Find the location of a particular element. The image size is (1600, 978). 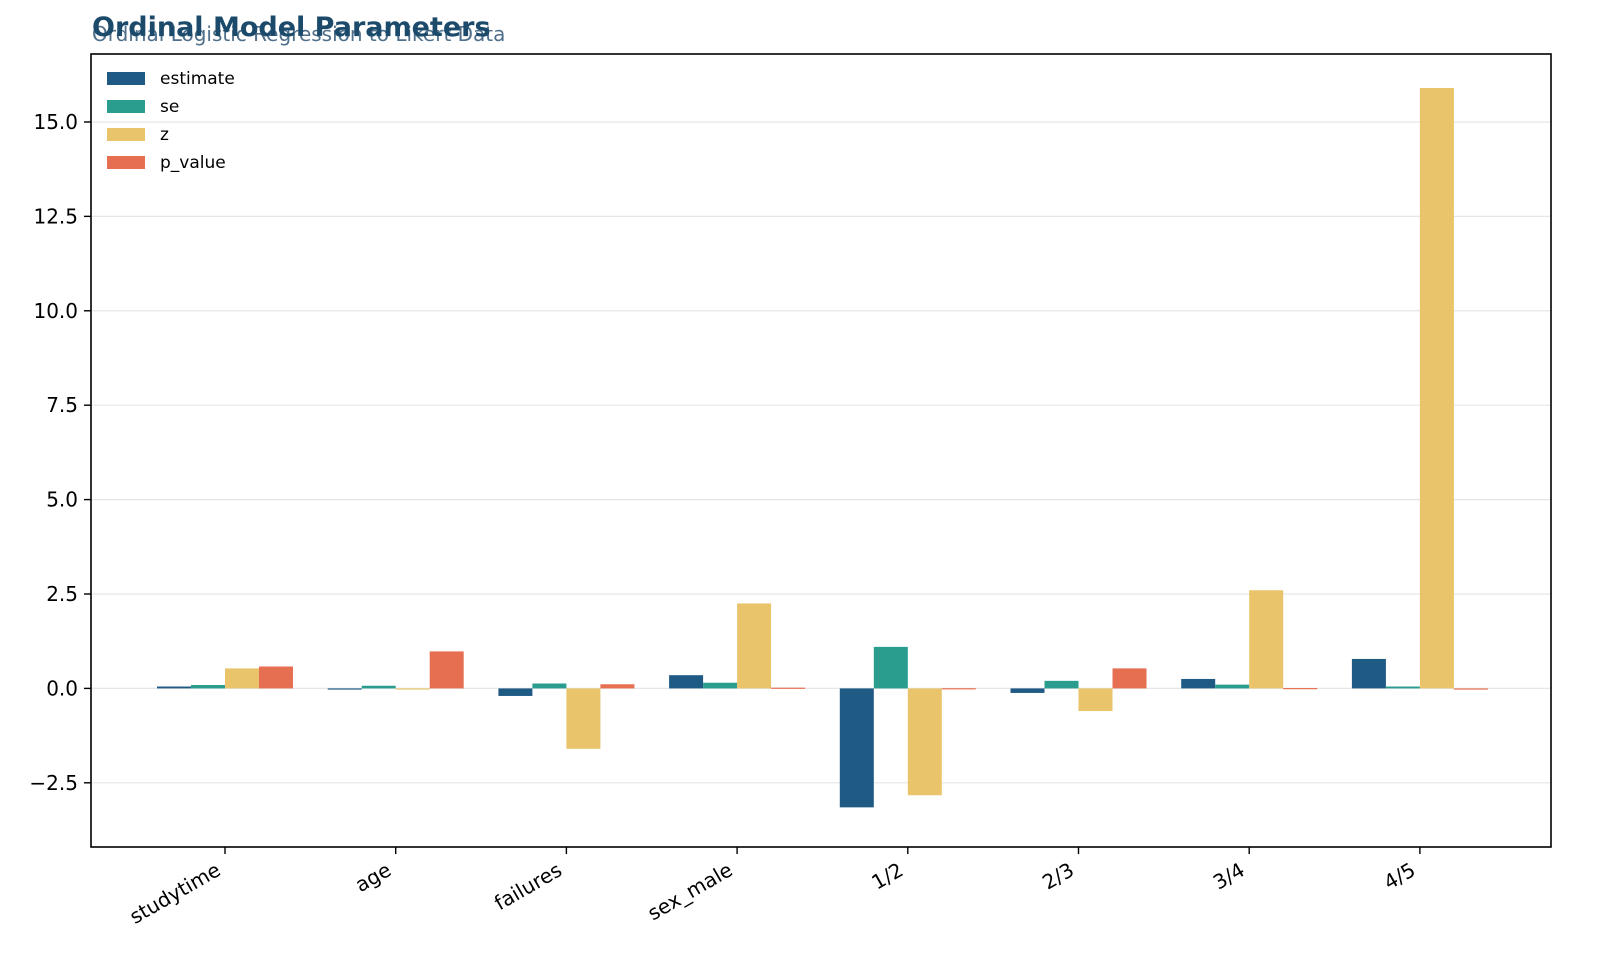

y-tick-label: 10.0 is located at coordinates (55, 311).